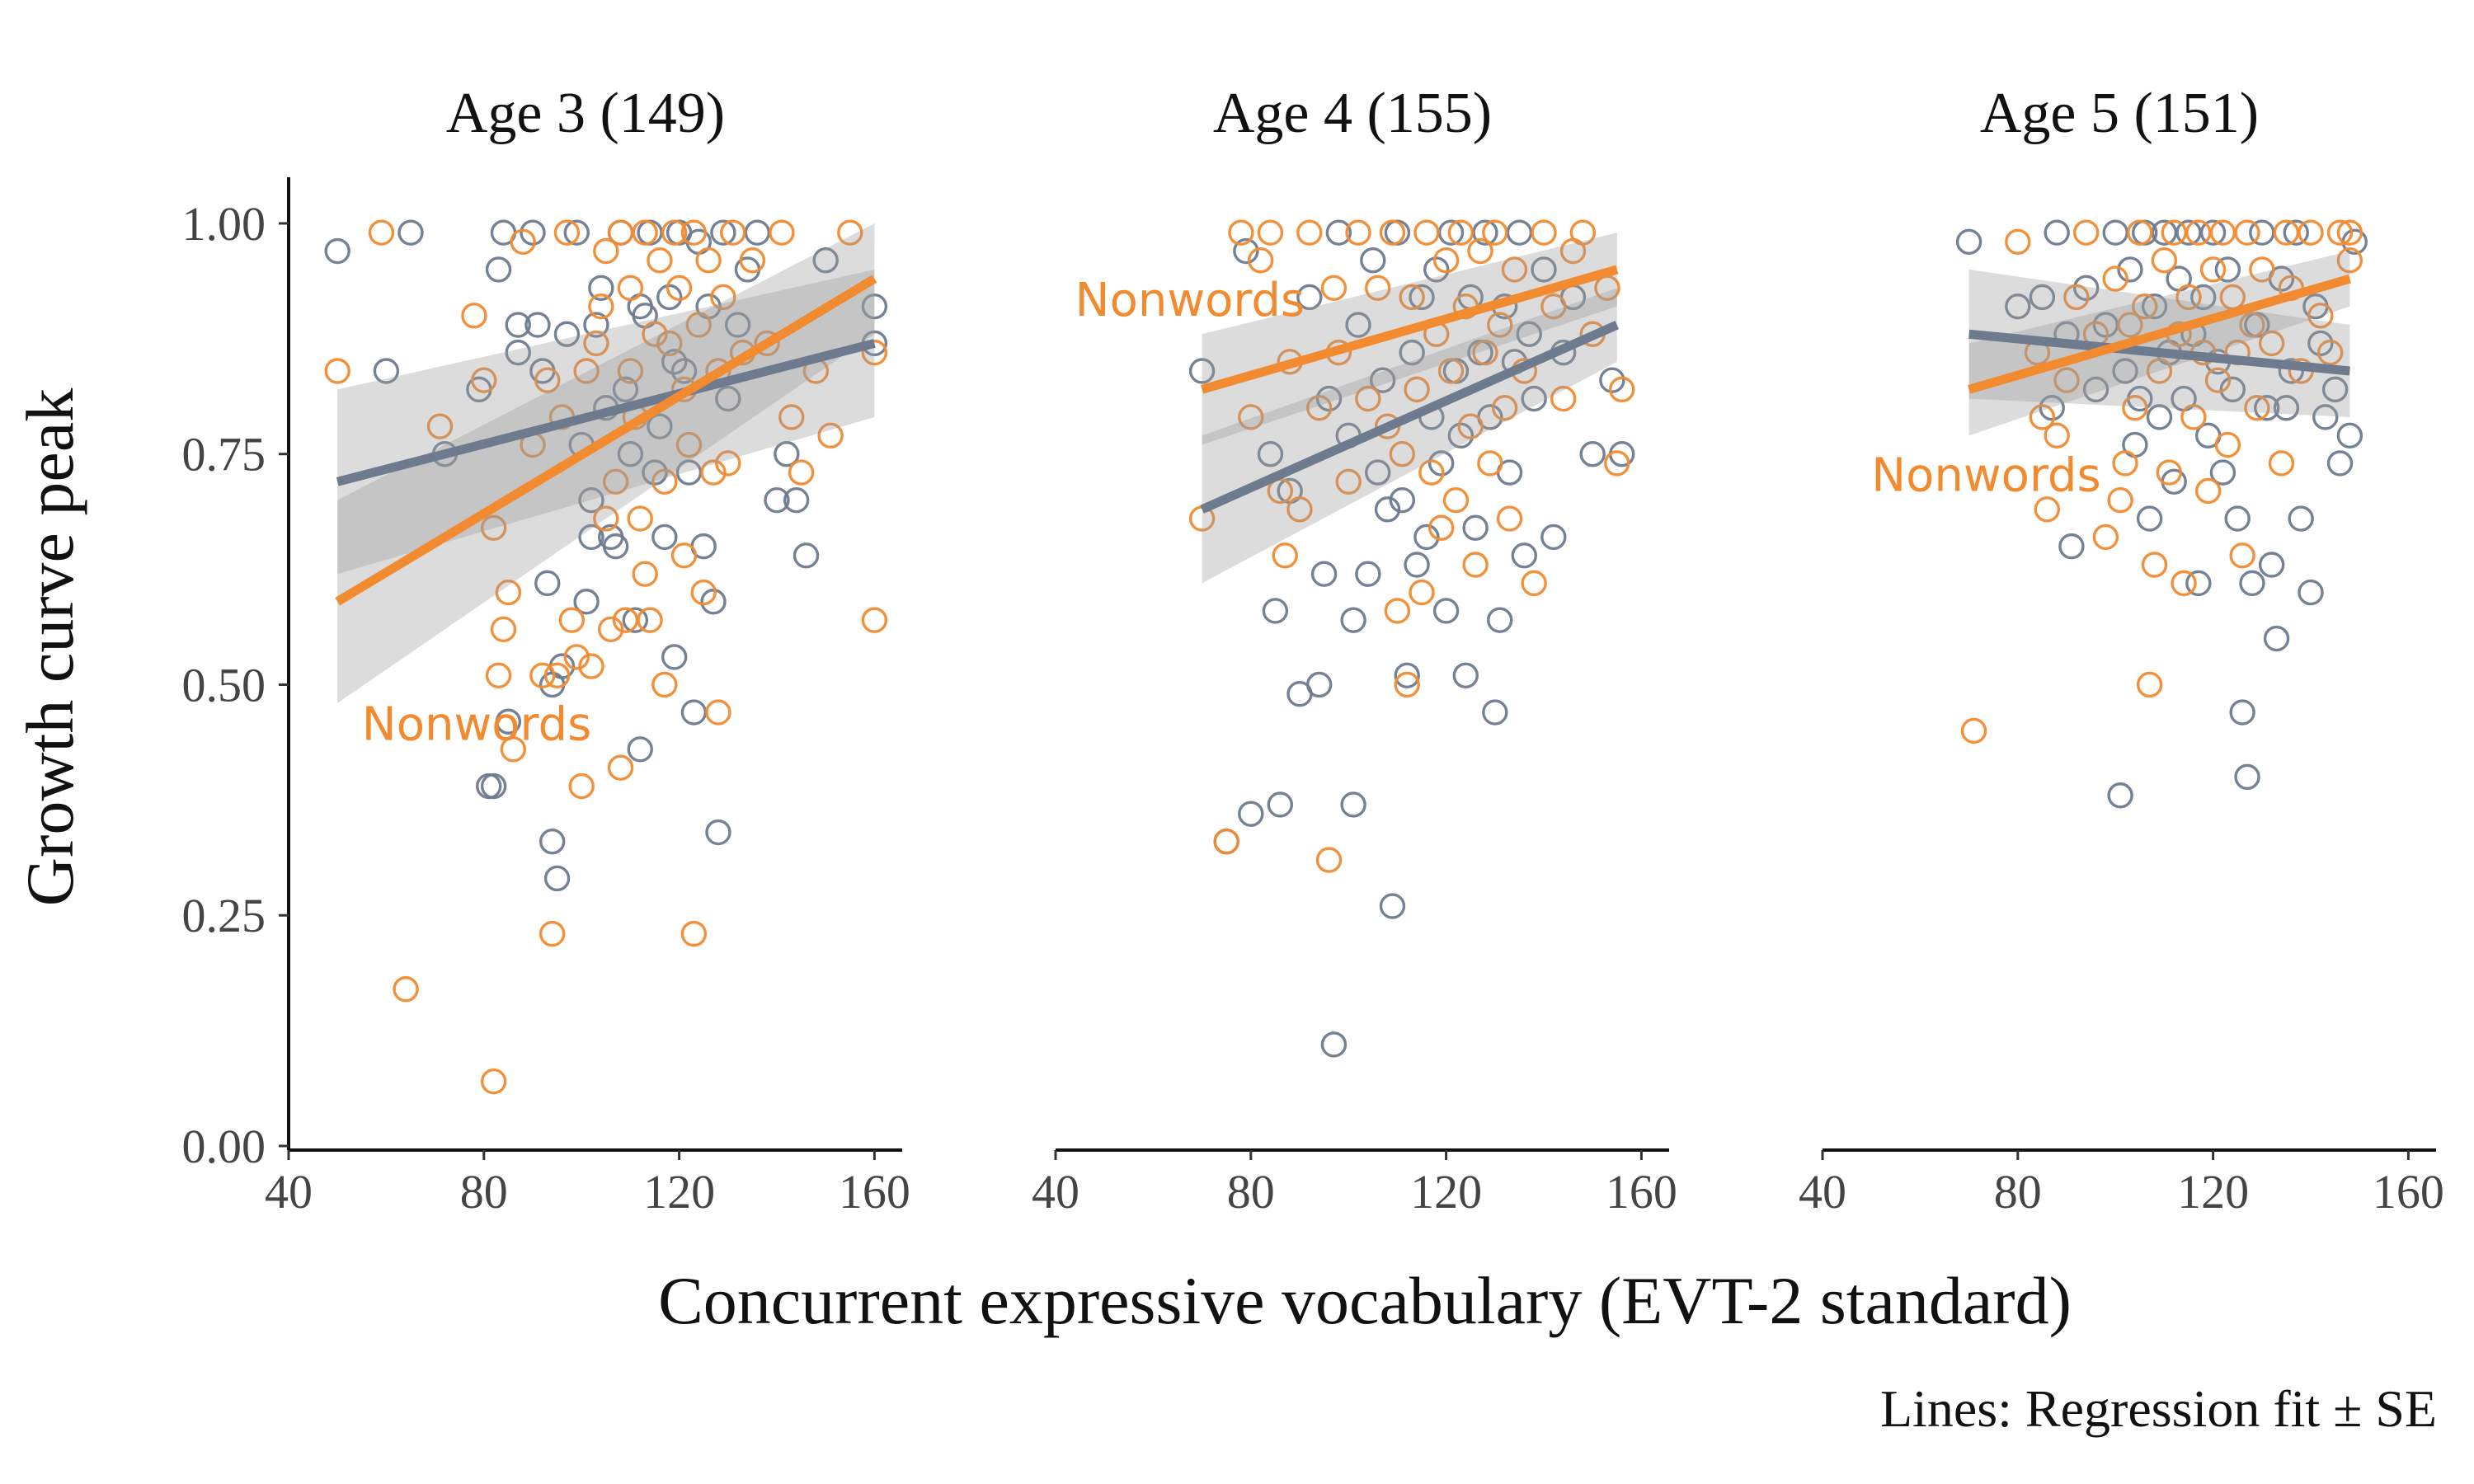  I want to click on y-tick-label: 0.00, so click(224, 1146).